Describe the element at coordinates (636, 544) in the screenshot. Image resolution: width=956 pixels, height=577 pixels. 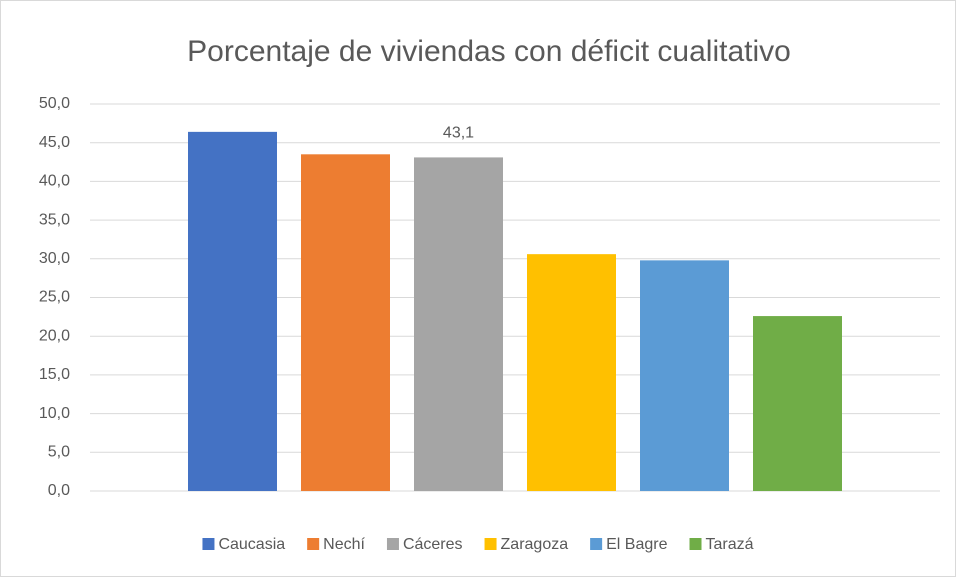
I see `legend-label: El Bagre` at that location.